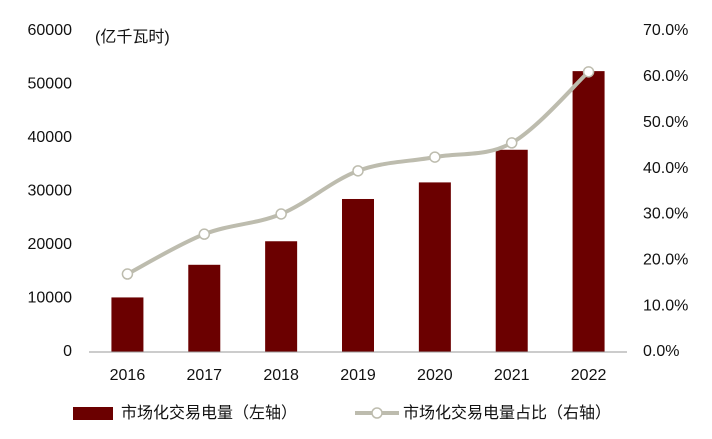 The image size is (712, 439). Describe the element at coordinates (665, 30) in the screenshot. I see `y2-tick-label: 70.0%` at that location.